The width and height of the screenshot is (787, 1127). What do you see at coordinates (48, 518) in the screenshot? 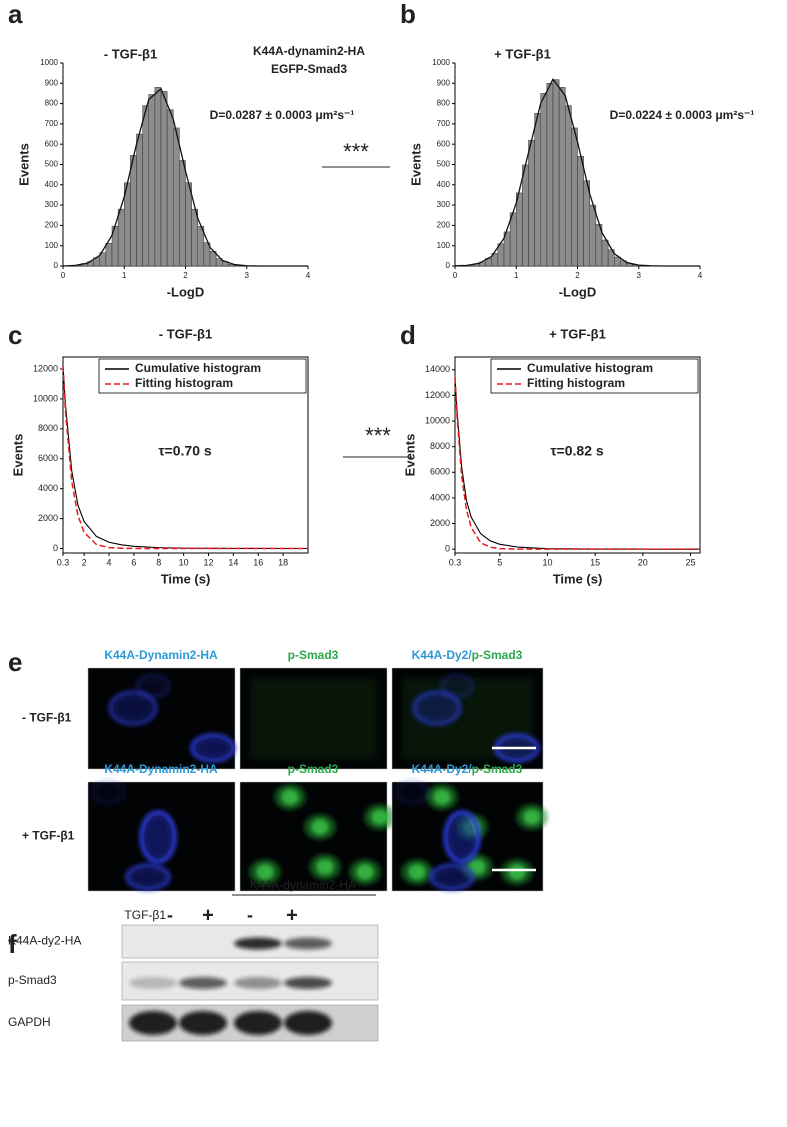
I see `y-tick-label: 2000` at bounding box center [48, 518].